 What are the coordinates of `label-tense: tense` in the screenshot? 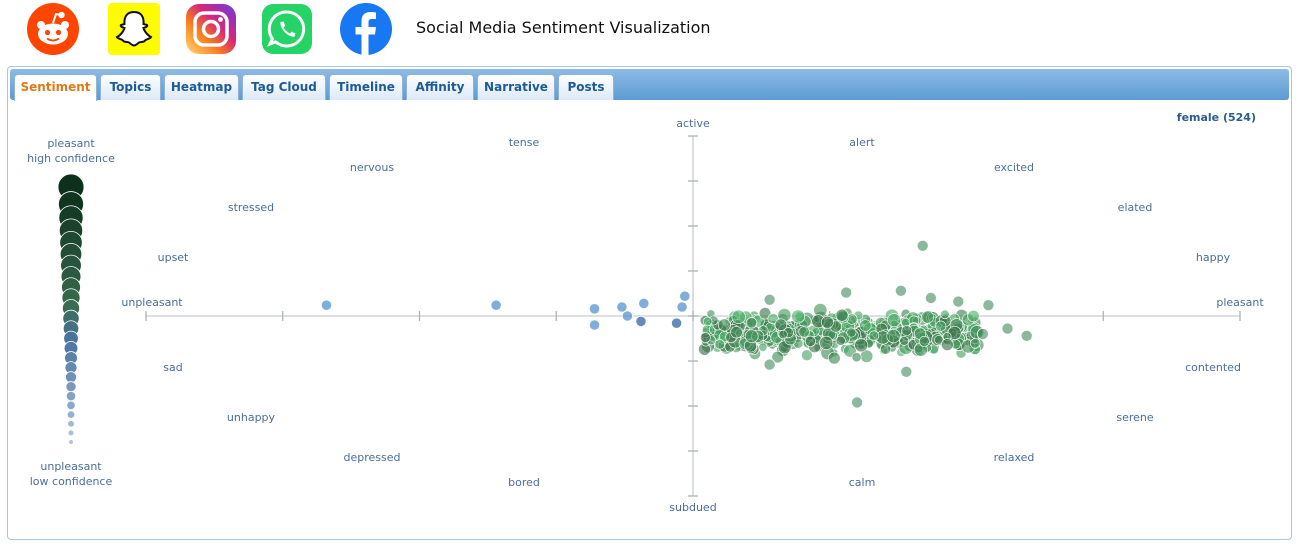 It's located at (524, 142).